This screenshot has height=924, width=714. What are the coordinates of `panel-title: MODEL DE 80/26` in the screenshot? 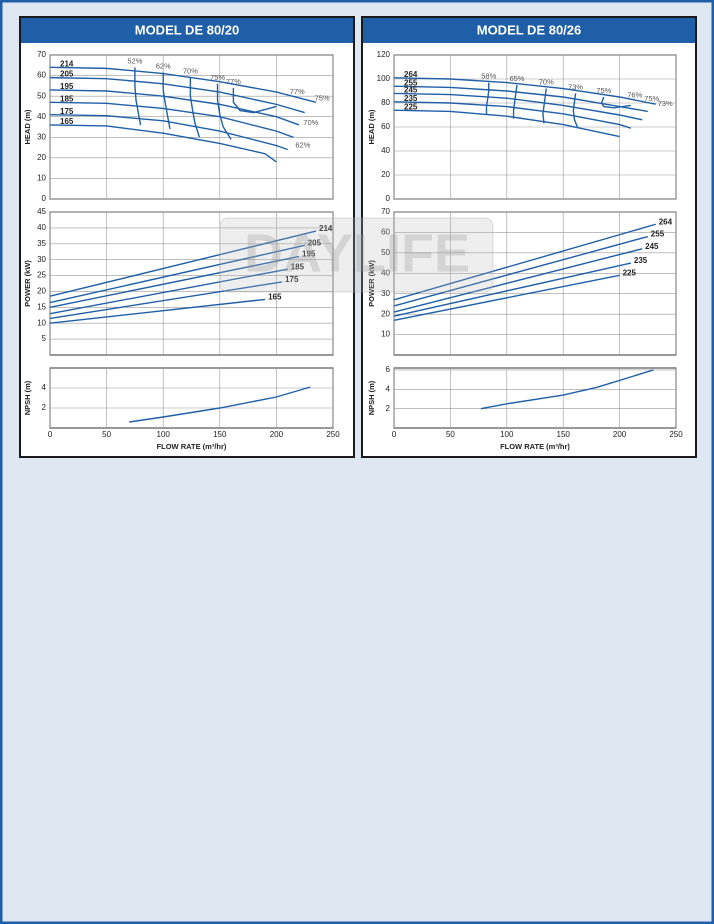 It's located at (529, 29).